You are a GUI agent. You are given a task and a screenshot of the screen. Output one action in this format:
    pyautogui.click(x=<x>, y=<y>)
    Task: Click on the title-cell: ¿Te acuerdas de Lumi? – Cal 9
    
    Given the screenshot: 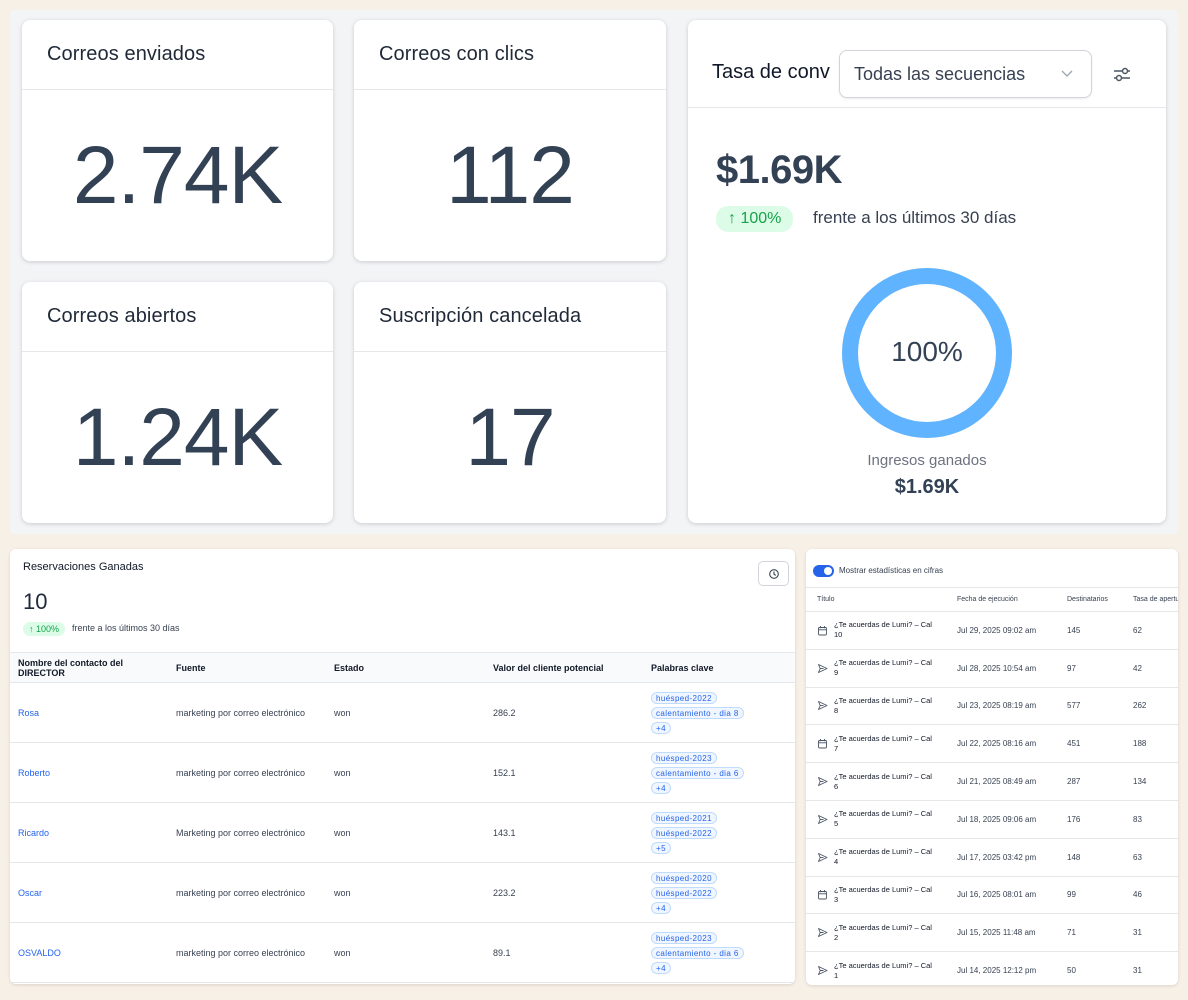 What is the action you would take?
    pyautogui.click(x=876, y=668)
    